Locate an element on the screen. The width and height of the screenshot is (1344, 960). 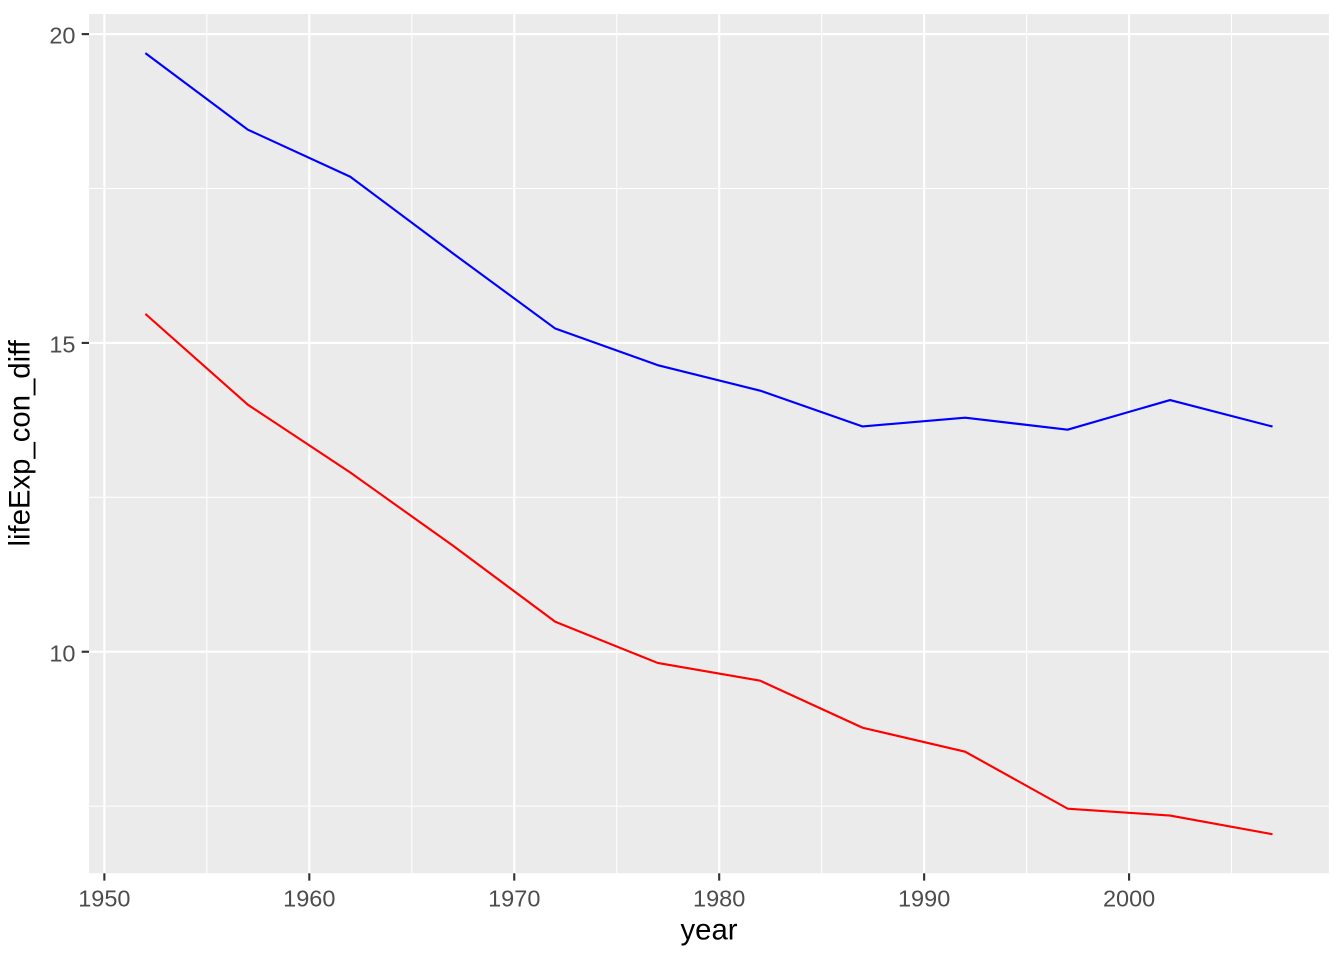
svg-text: lifeExp_con_diff is located at coordinates (19, 442).